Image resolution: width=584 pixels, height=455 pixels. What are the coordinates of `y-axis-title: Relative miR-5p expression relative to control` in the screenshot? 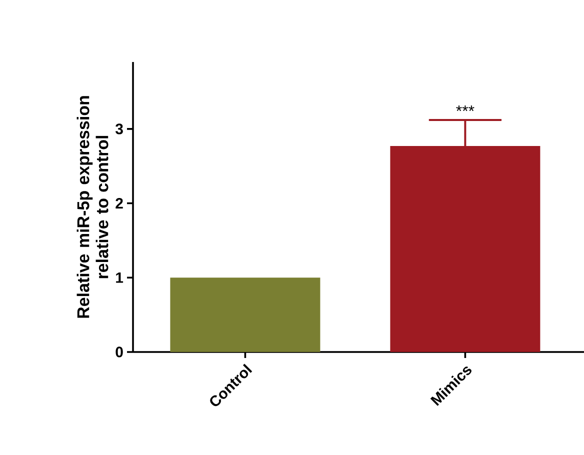 It's located at (92, 207).